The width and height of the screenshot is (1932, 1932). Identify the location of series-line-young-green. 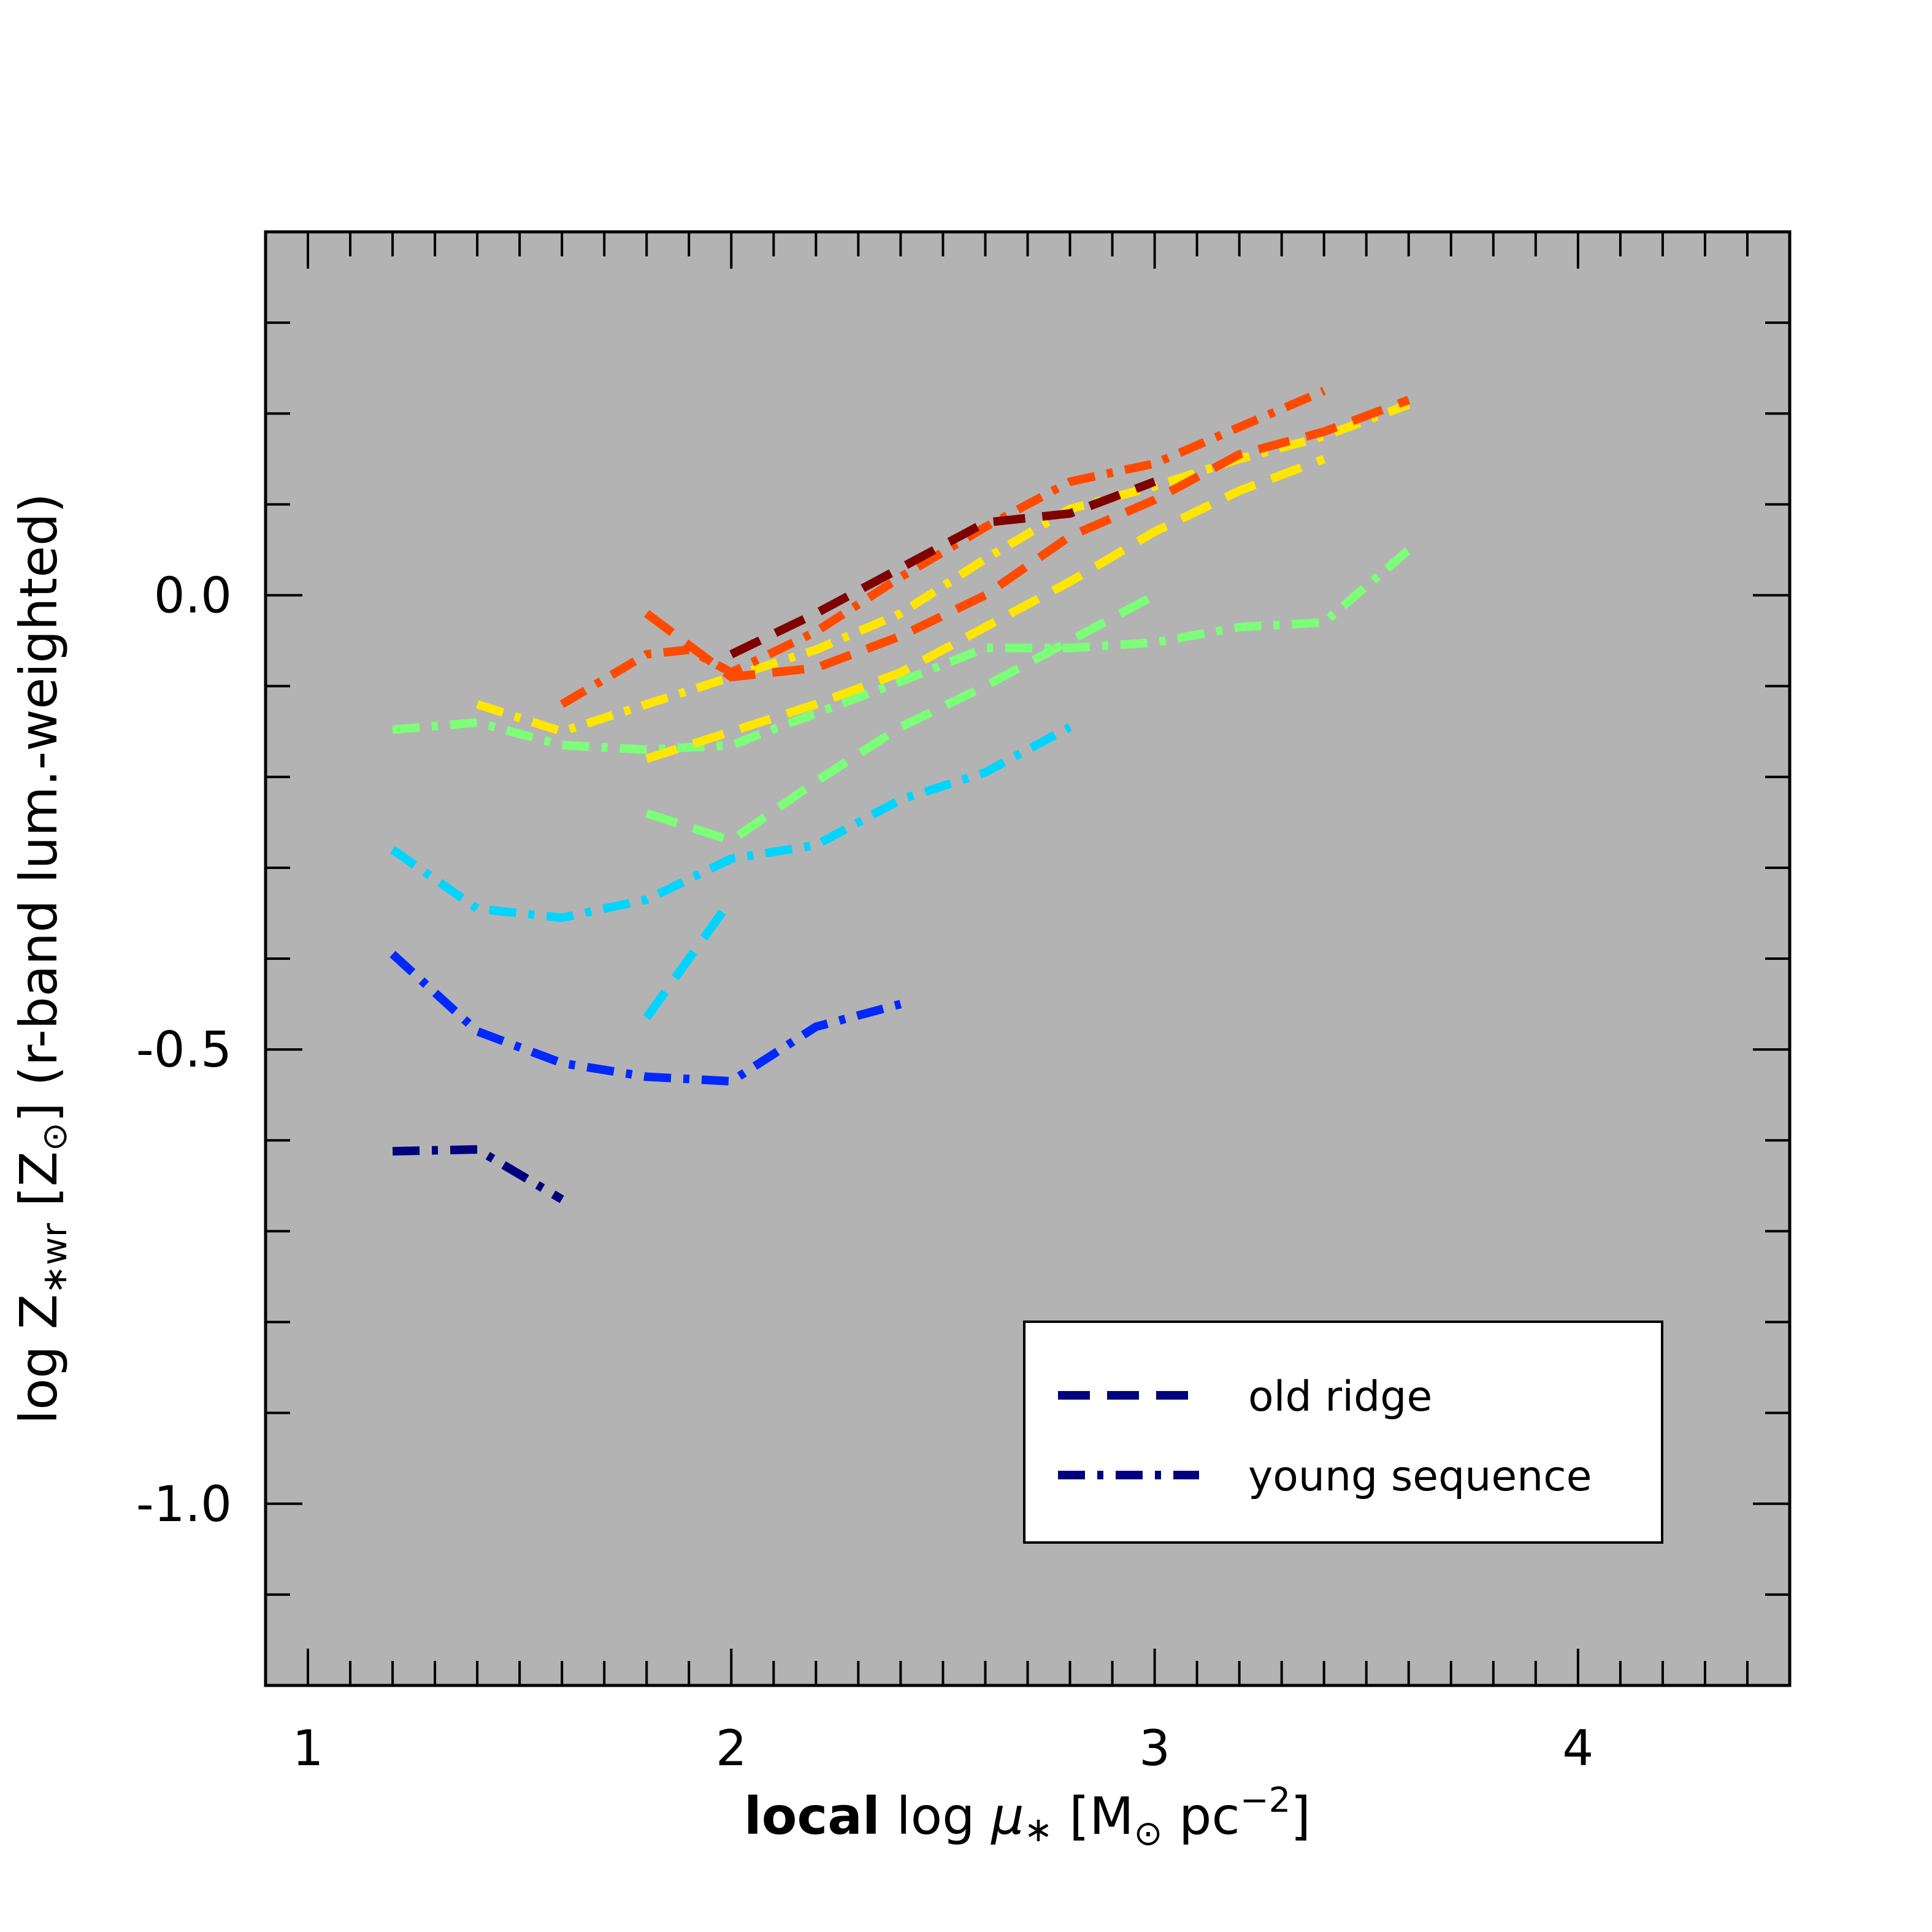
(902, 650).